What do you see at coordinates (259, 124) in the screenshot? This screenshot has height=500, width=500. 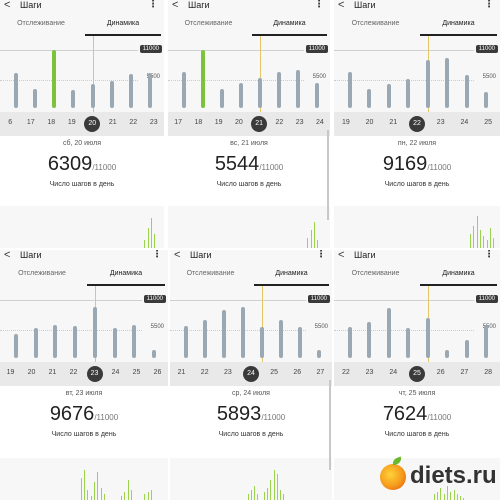 I see `selected-day: 21` at bounding box center [259, 124].